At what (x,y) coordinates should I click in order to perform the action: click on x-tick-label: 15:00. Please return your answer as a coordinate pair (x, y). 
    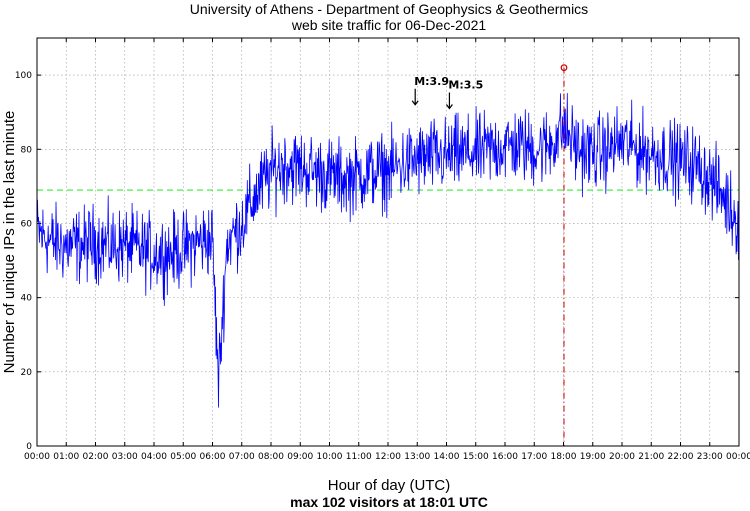
    Looking at the image, I should click on (476, 457).